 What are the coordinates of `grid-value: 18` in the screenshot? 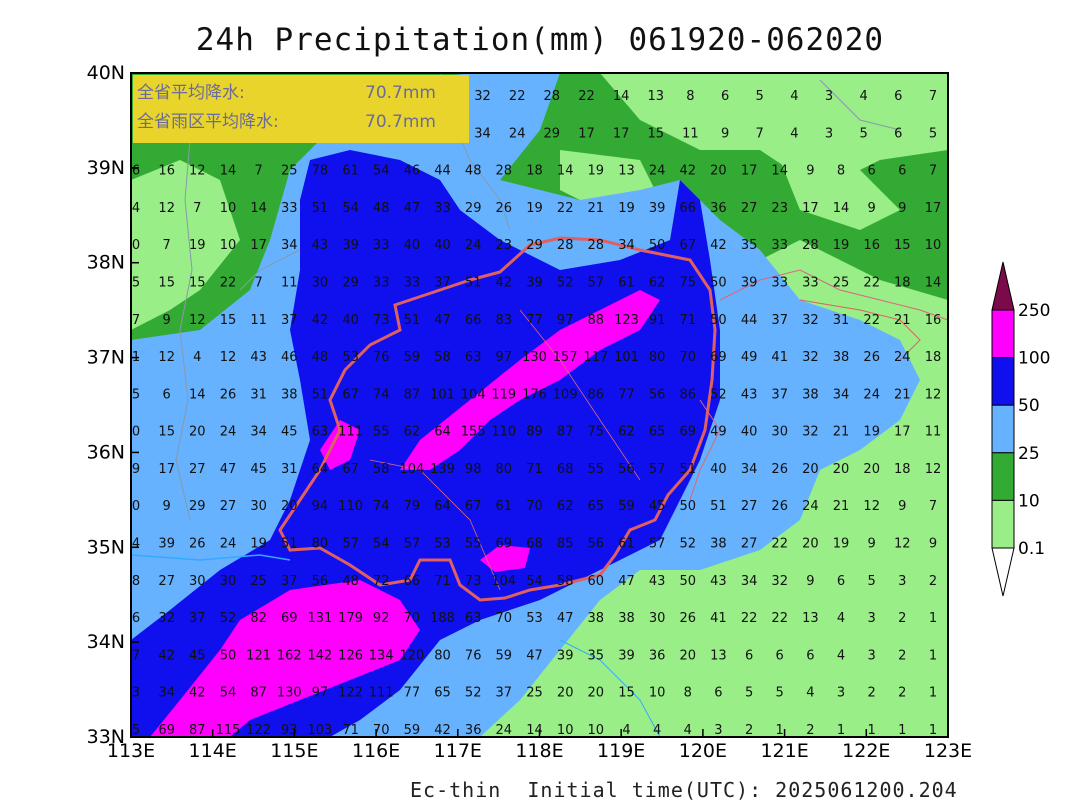 It's located at (902, 283).